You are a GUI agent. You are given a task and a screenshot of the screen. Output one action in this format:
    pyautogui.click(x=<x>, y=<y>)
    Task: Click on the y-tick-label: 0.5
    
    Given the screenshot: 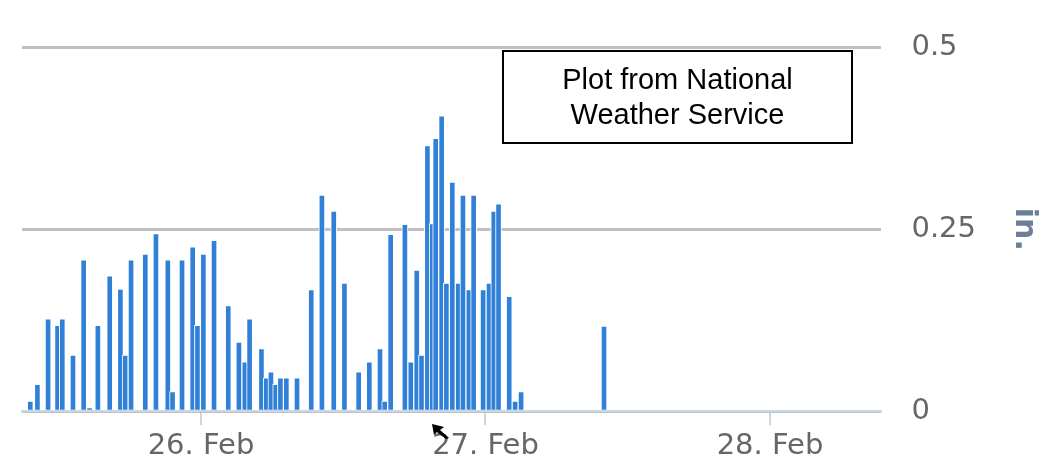 What is the action you would take?
    pyautogui.click(x=934, y=44)
    